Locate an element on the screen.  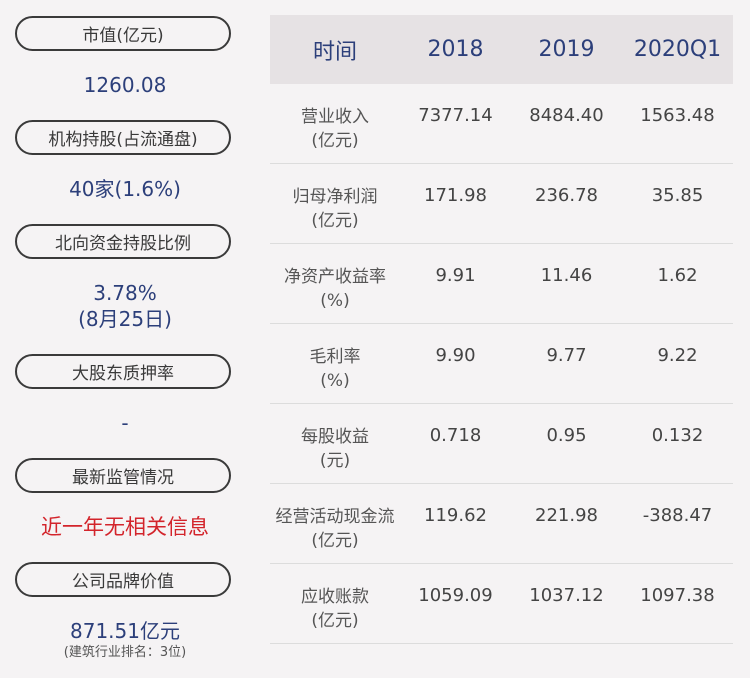
header-time: 时间 is located at coordinates (334, 52).